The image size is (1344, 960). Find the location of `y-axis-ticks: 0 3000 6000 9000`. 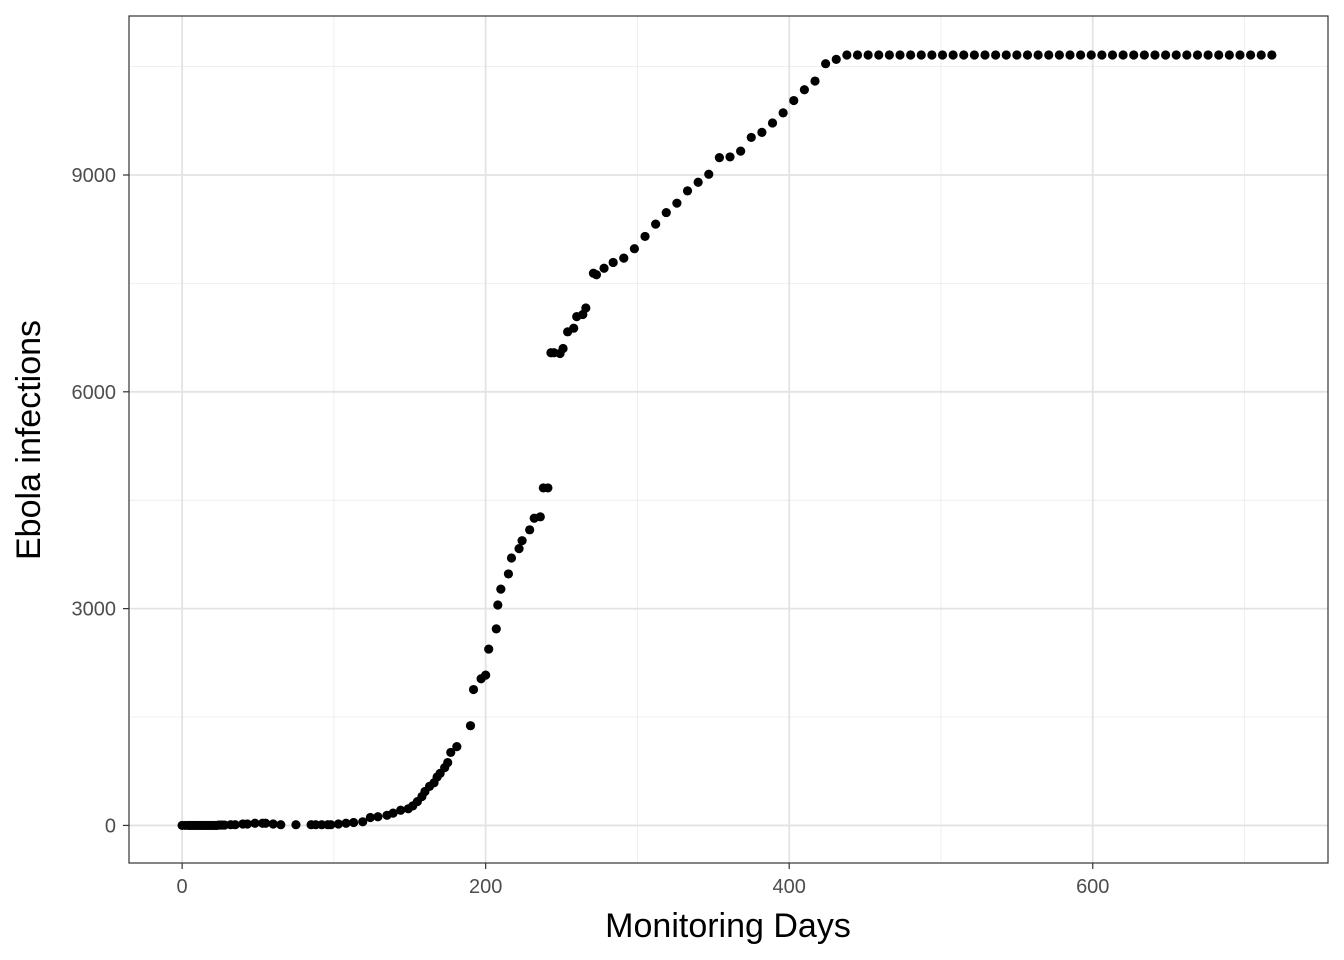

y-axis-ticks: 0 3000 6000 9000 is located at coordinates (100, 501).